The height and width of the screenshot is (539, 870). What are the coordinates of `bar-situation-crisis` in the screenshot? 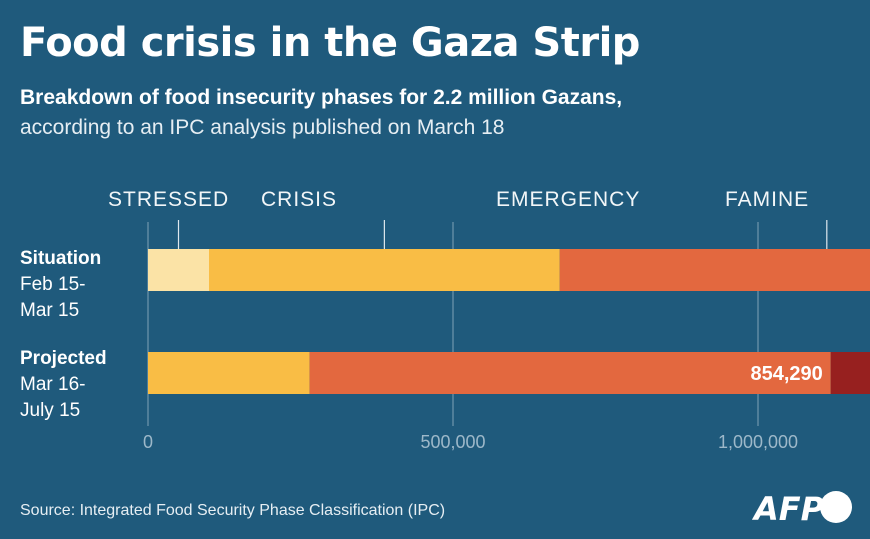 It's located at (384, 270).